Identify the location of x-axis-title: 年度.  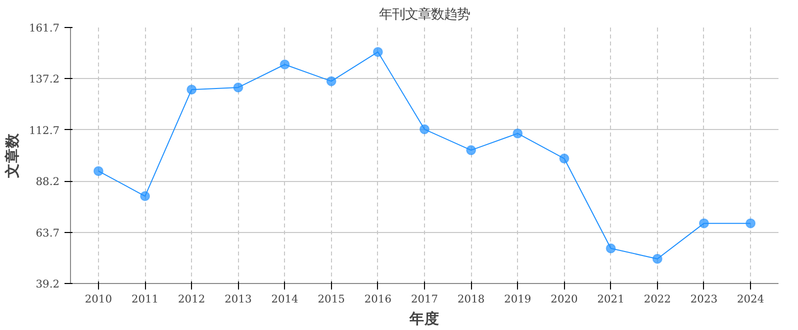
(424, 319).